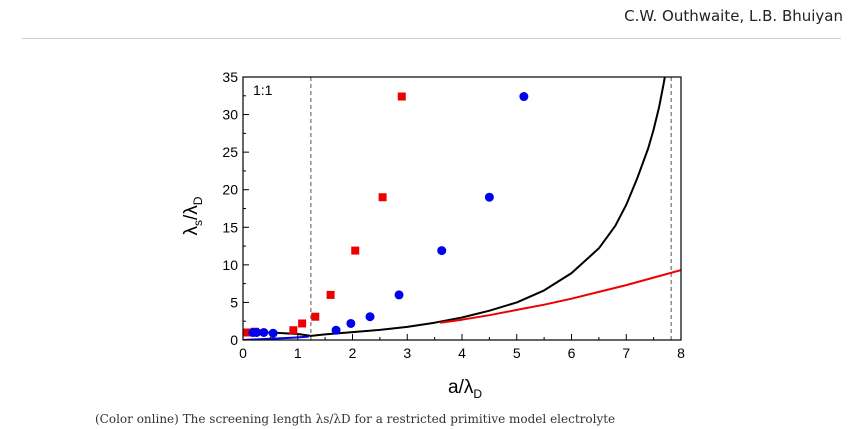 The height and width of the screenshot is (429, 863). What do you see at coordinates (572, 353) in the screenshot?
I see `x-tick-label: 6` at bounding box center [572, 353].